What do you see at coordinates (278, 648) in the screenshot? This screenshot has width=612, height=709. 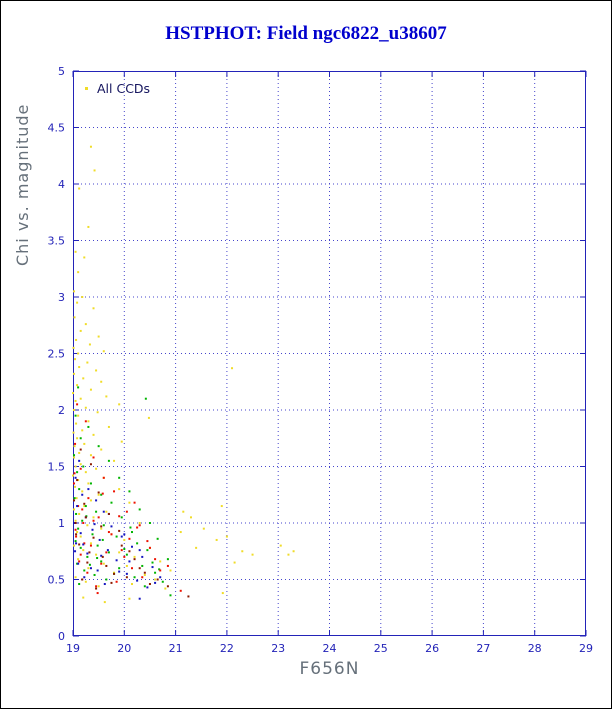 I see `x-tick-label: 23` at bounding box center [278, 648].